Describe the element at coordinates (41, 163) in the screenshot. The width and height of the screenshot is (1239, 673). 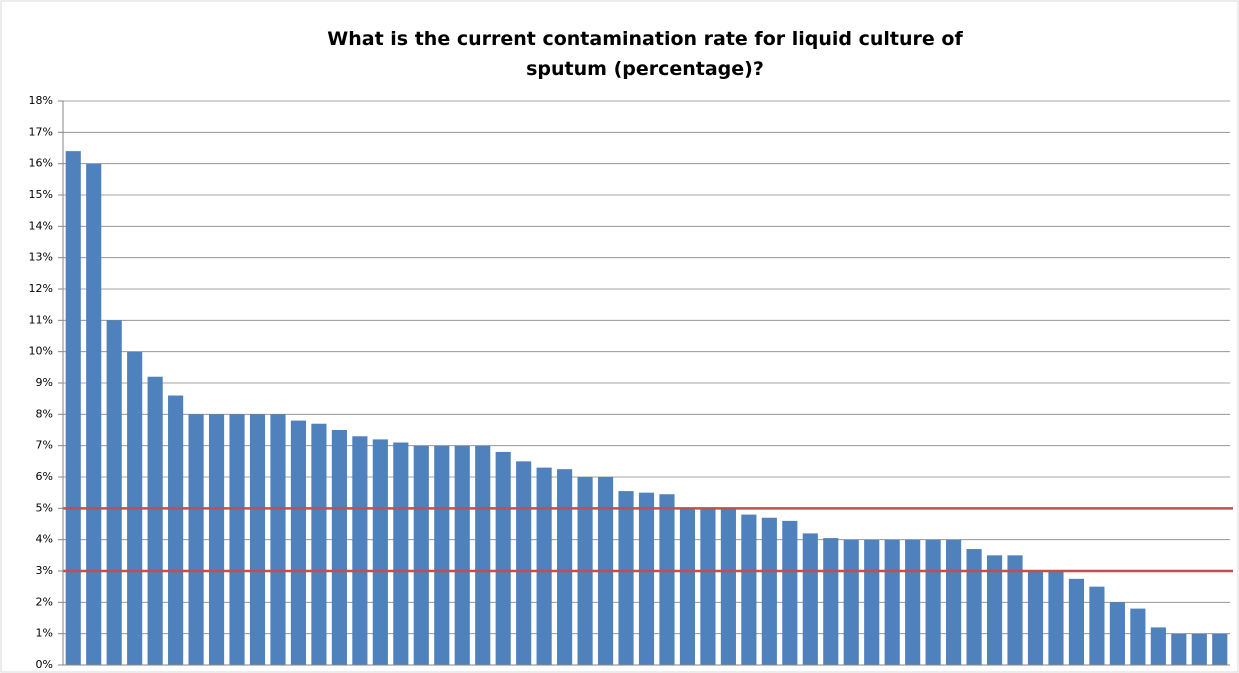
I see `y-tick-label: 16%` at that location.